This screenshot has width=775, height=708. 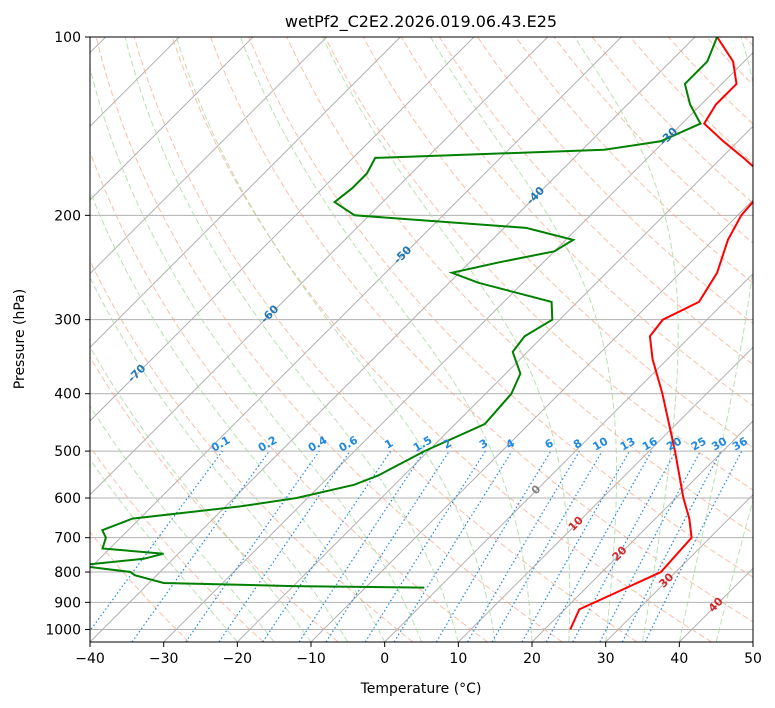 What do you see at coordinates (67, 499) in the screenshot?
I see `y-tick-label: 600` at bounding box center [67, 499].